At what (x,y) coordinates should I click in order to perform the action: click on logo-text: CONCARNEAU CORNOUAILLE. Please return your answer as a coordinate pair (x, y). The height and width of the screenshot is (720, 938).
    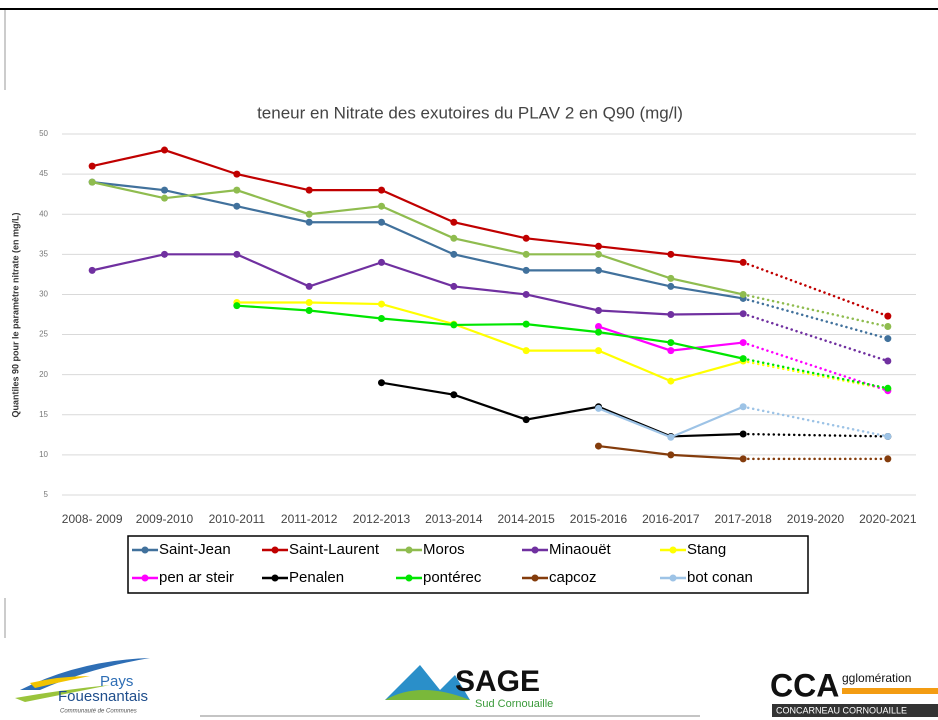
    Looking at the image, I should click on (841, 710).